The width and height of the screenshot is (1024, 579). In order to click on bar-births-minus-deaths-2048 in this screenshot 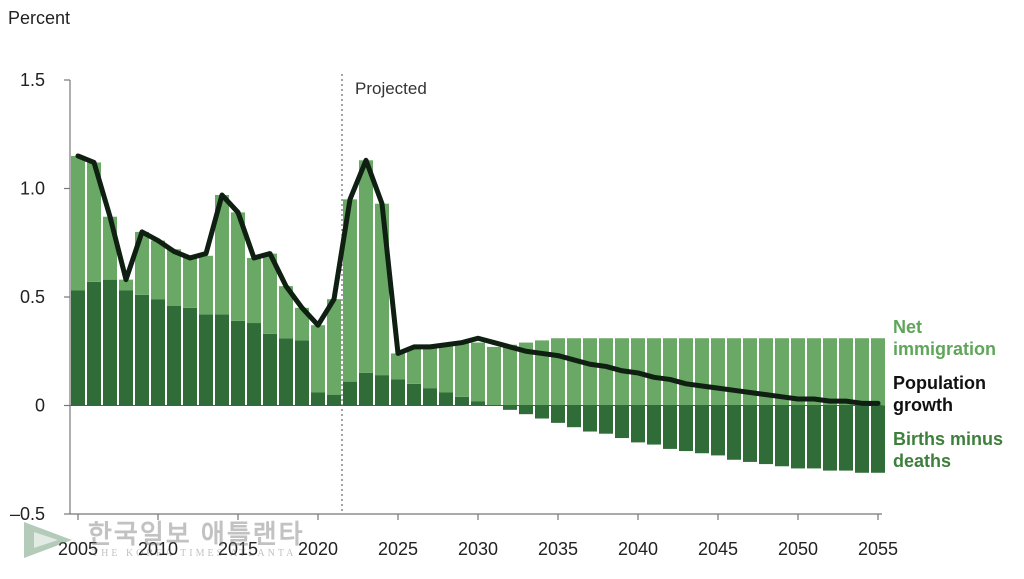, I will do `click(766, 435)`.